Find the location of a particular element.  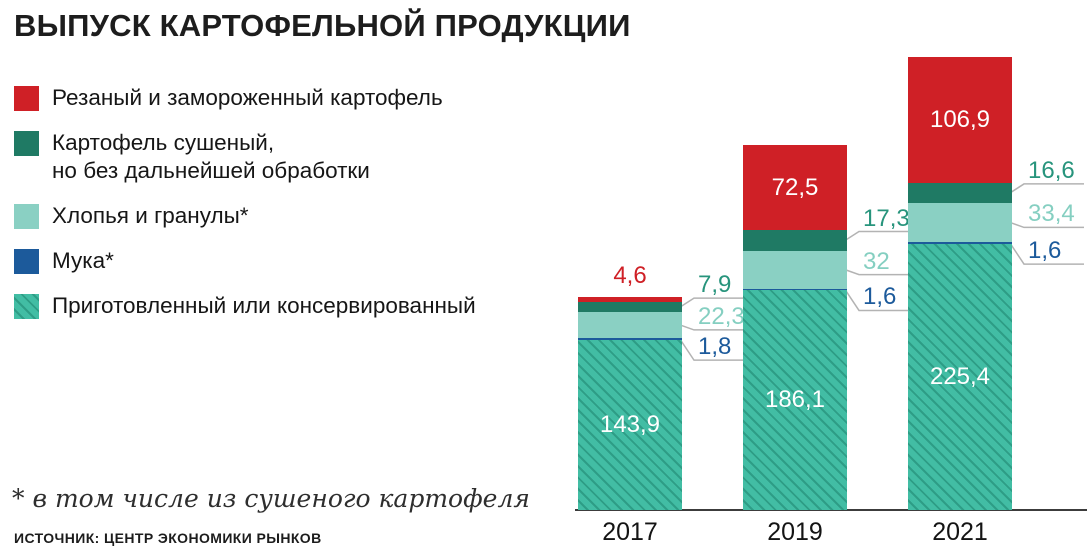

segment-frozen-2019 is located at coordinates (795, 187).